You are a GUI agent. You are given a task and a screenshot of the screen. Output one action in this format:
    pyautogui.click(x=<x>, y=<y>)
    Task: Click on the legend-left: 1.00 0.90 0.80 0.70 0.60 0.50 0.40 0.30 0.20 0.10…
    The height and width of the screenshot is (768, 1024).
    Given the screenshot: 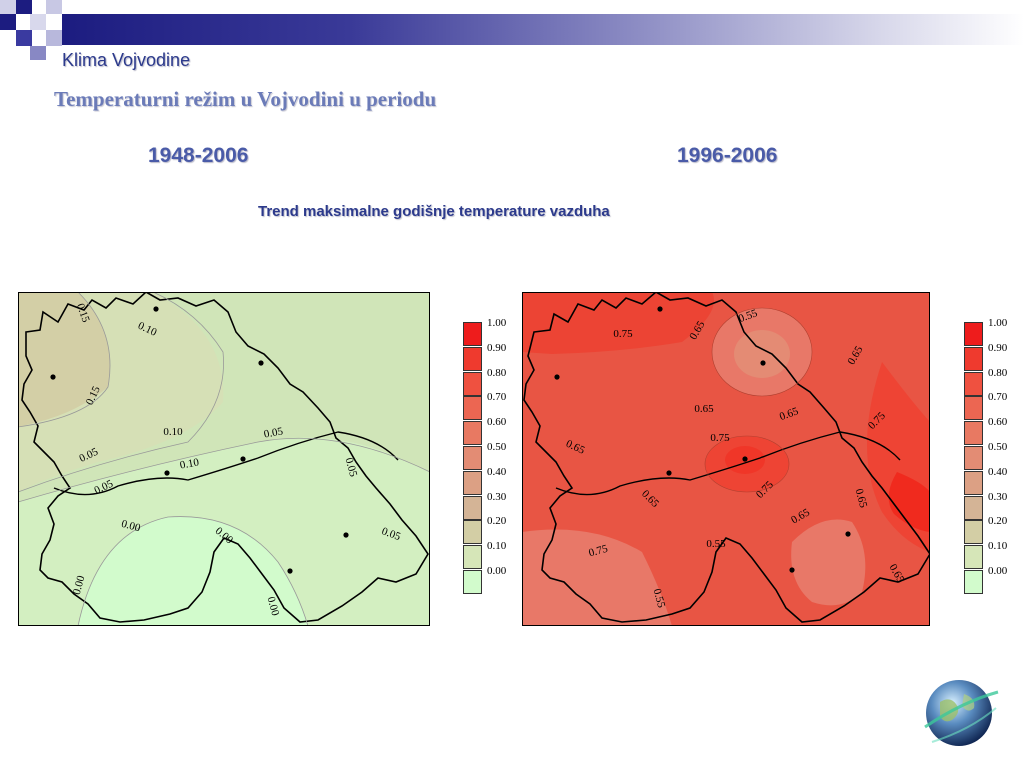 What is the action you would take?
    pyautogui.click(x=488, y=455)
    